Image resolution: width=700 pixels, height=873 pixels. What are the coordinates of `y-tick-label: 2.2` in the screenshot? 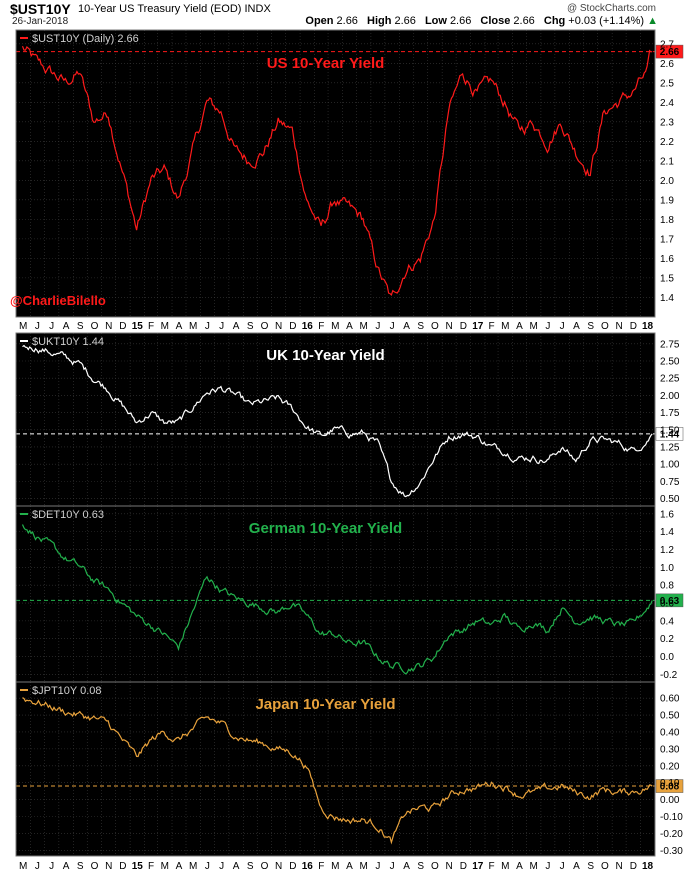 It's located at (667, 142).